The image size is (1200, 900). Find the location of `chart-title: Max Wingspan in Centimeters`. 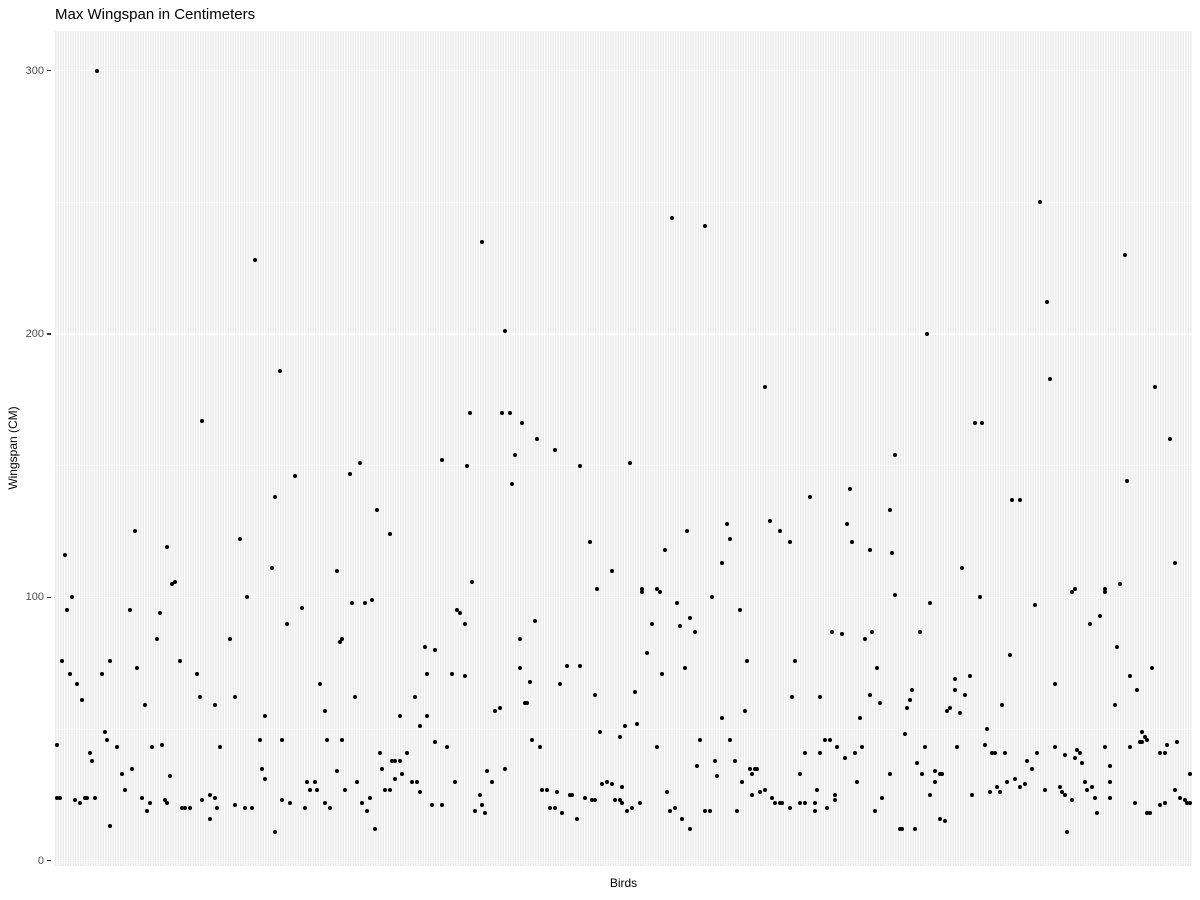

chart-title: Max Wingspan in Centimeters is located at coordinates (155, 14).